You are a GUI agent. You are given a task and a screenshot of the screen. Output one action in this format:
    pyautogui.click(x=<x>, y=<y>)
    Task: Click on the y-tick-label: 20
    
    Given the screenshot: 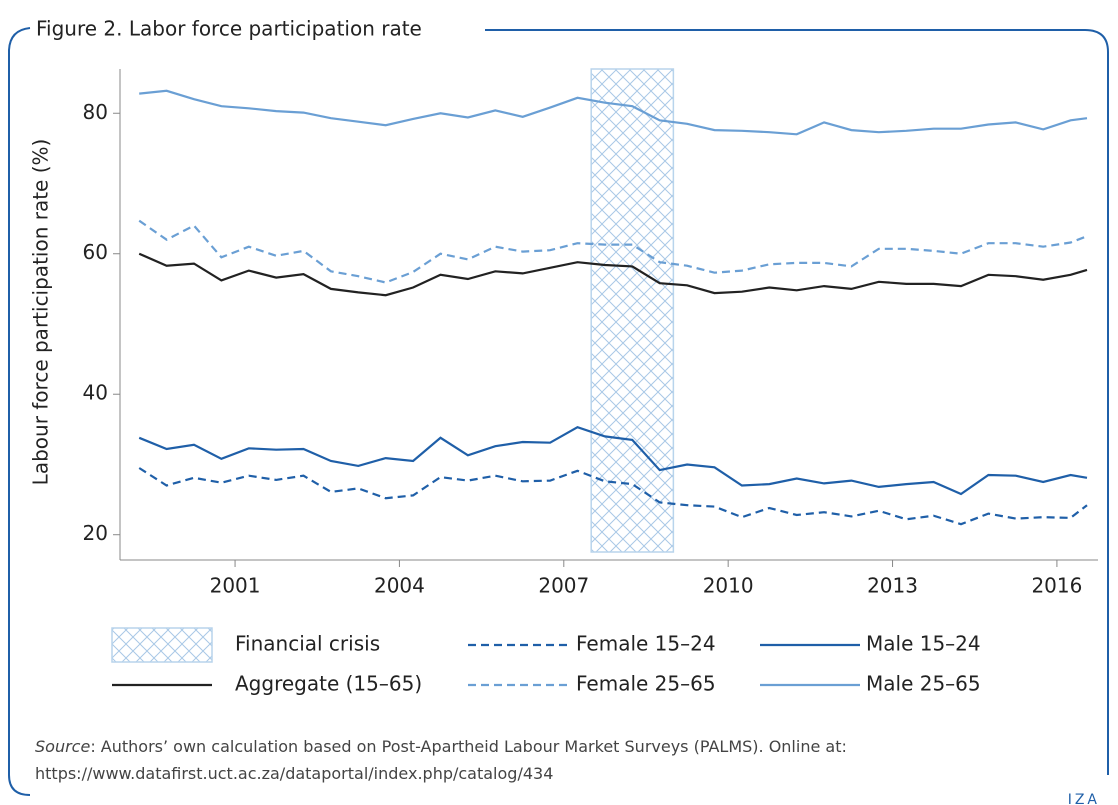 What is the action you would take?
    pyautogui.click(x=95, y=533)
    